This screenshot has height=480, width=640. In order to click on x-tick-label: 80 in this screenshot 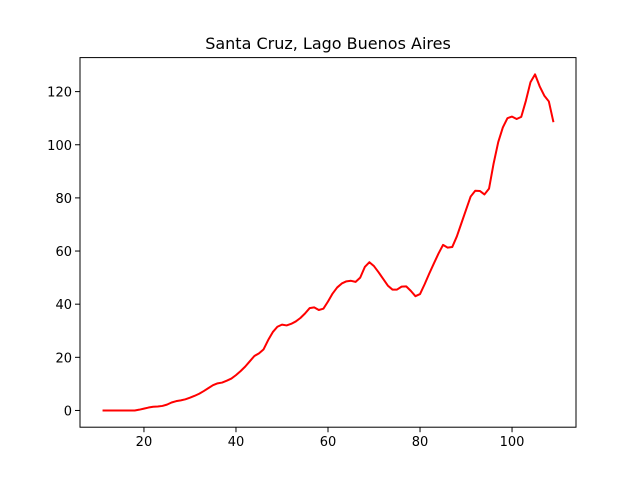, I will do `click(420, 442)`.